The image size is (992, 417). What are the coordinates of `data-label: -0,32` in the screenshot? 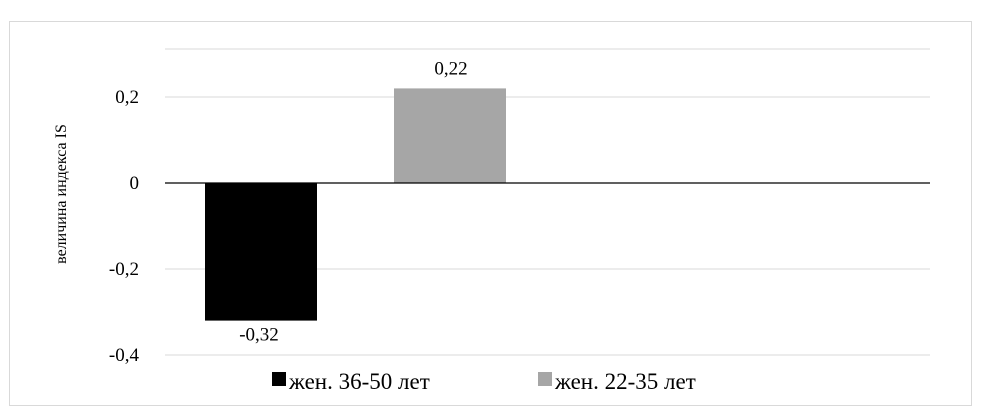 It's located at (259, 335).